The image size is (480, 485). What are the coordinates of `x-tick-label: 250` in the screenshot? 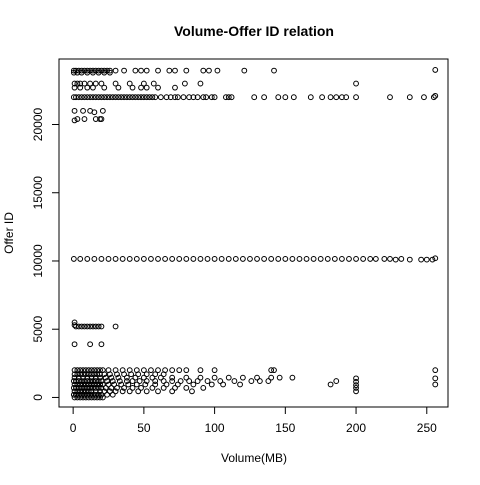 It's located at (427, 428).